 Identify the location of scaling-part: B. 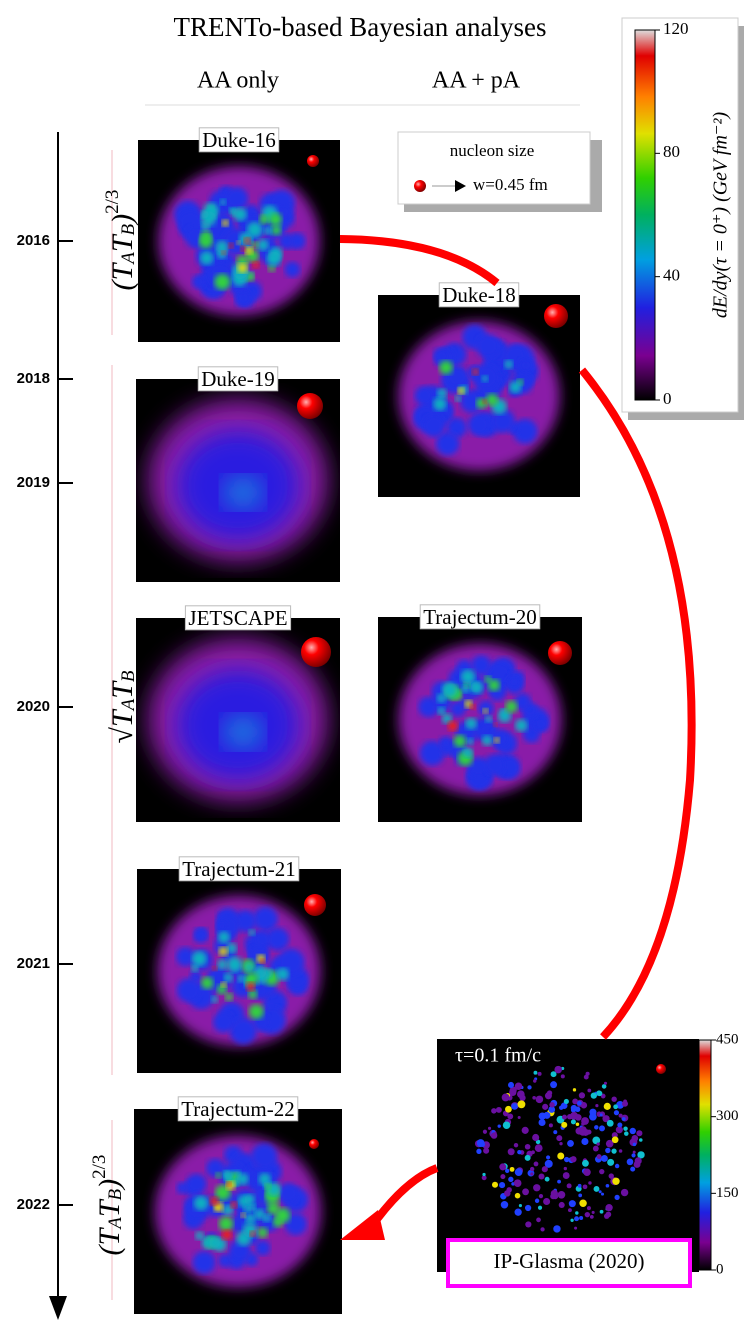
(128, 229).